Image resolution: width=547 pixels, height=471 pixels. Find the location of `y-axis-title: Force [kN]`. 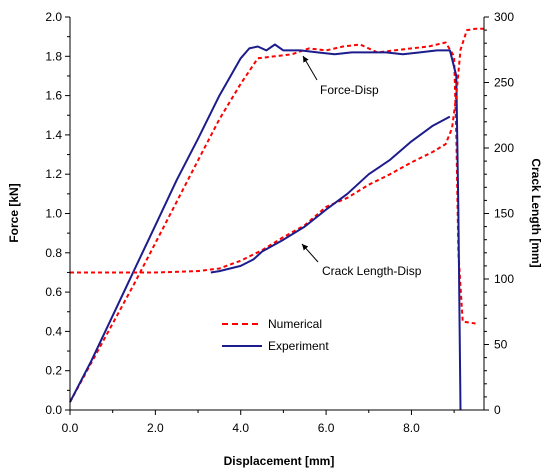

y-axis-title: Force [kN] is located at coordinates (14, 212).